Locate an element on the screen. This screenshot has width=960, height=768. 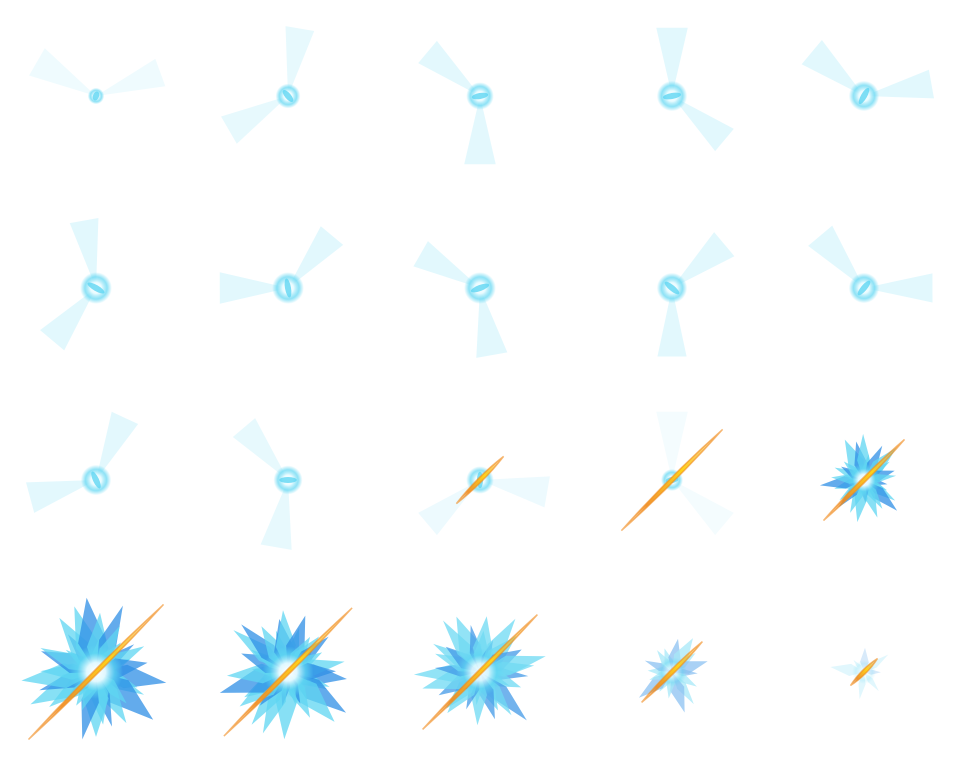
sprite-frame-4-art is located at coordinates (672, 104).